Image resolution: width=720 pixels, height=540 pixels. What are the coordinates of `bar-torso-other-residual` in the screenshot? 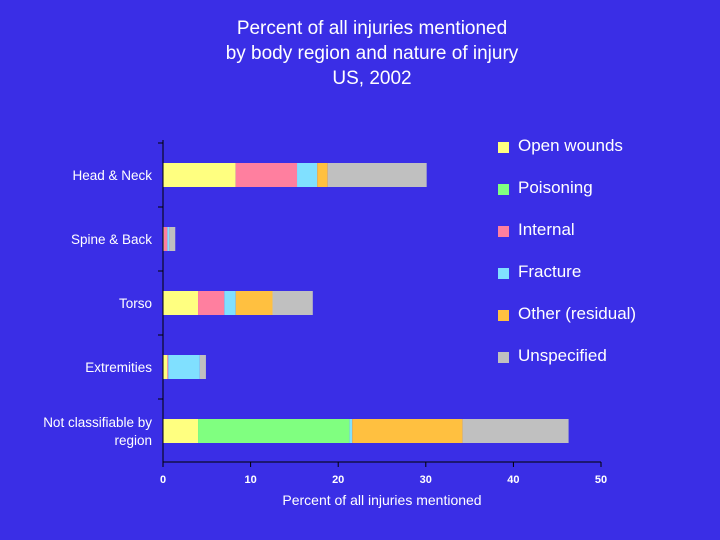 It's located at (254, 303).